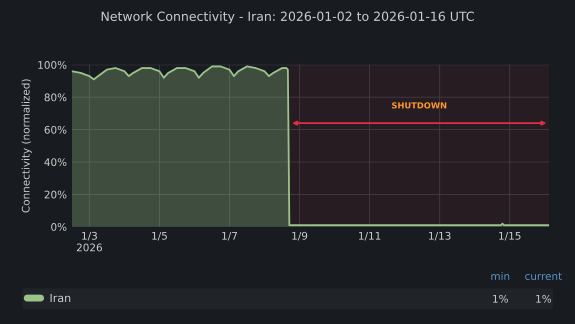  Describe the element at coordinates (229, 236) in the screenshot. I see `x-tick-label: 1/7` at that location.